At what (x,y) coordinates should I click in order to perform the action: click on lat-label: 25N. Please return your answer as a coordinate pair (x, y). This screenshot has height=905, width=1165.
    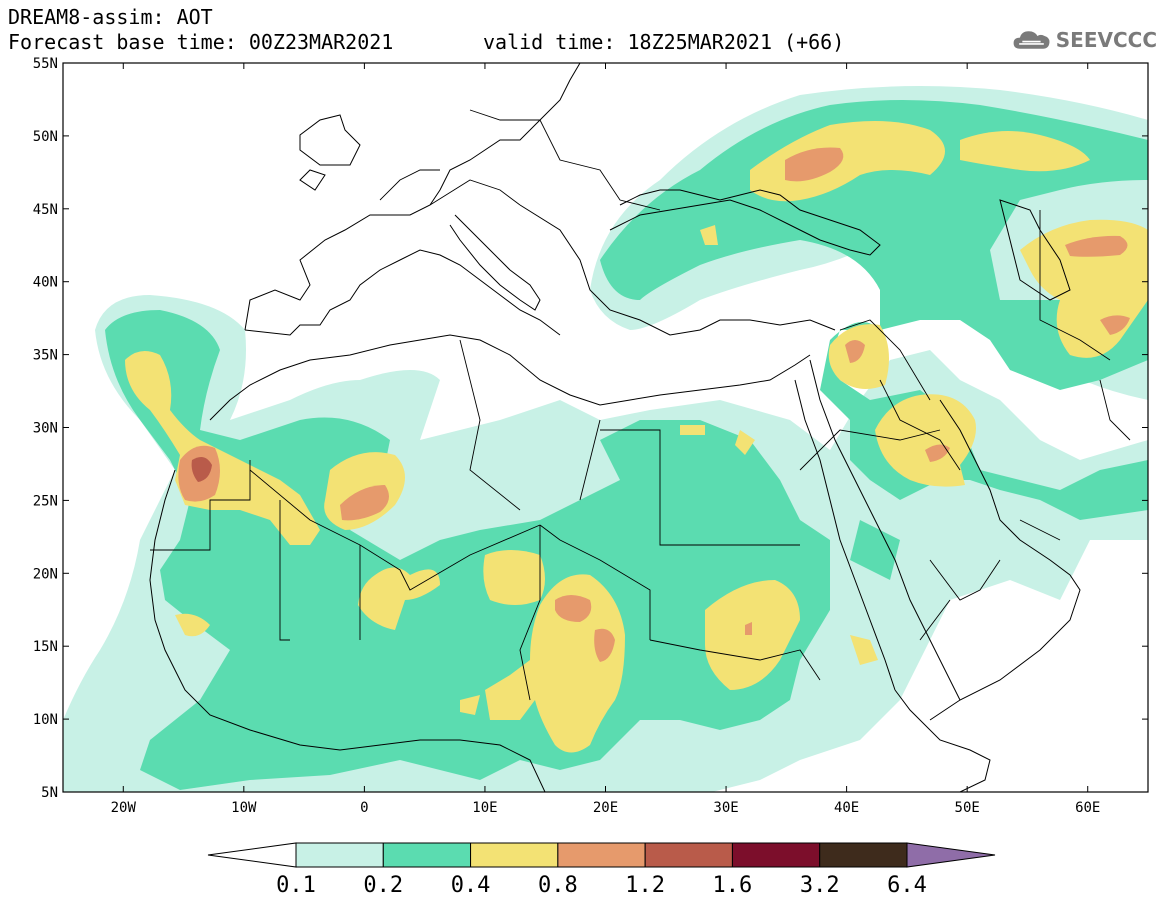
    Looking at the image, I should click on (45, 501).